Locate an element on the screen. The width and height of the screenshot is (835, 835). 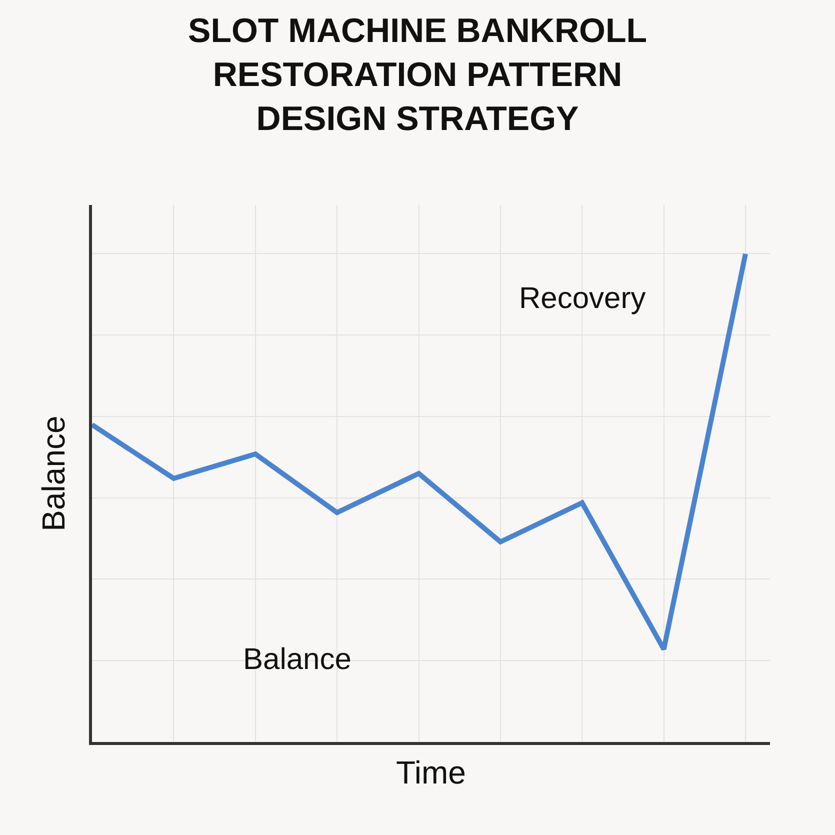
annotation: Balance is located at coordinates (297, 659).